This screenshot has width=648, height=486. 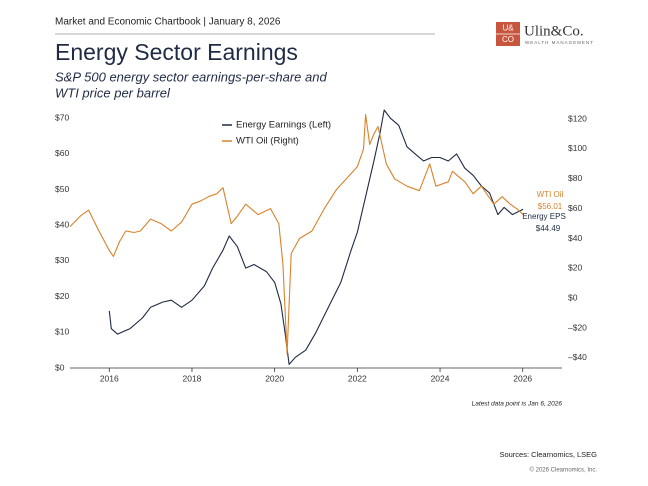 What do you see at coordinates (577, 148) in the screenshot?
I see `y2-tick-label: $100` at bounding box center [577, 148].